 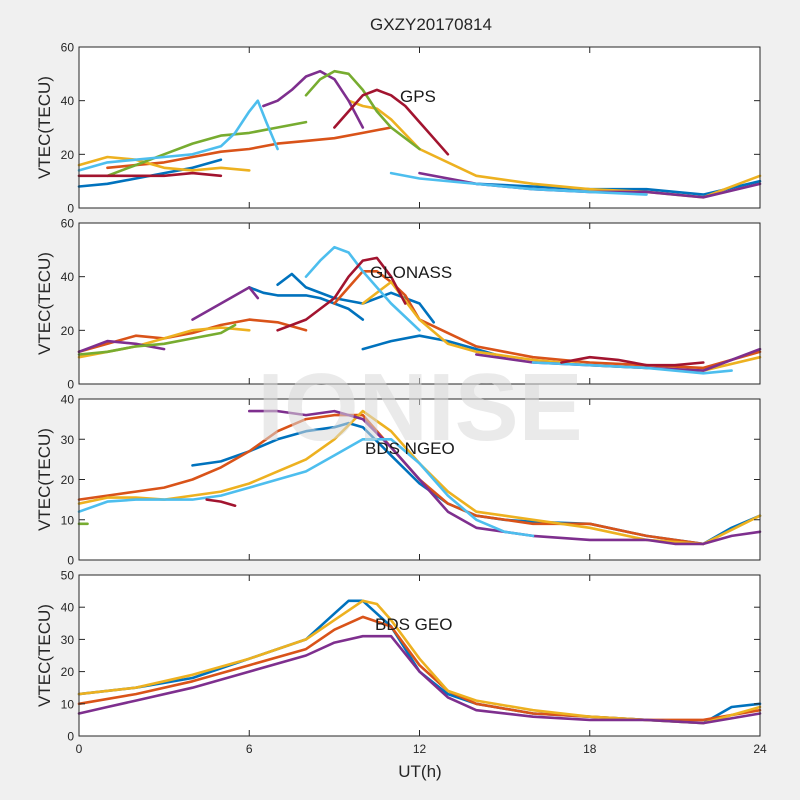 I want to click on panel-label: GPS, so click(x=418, y=96).